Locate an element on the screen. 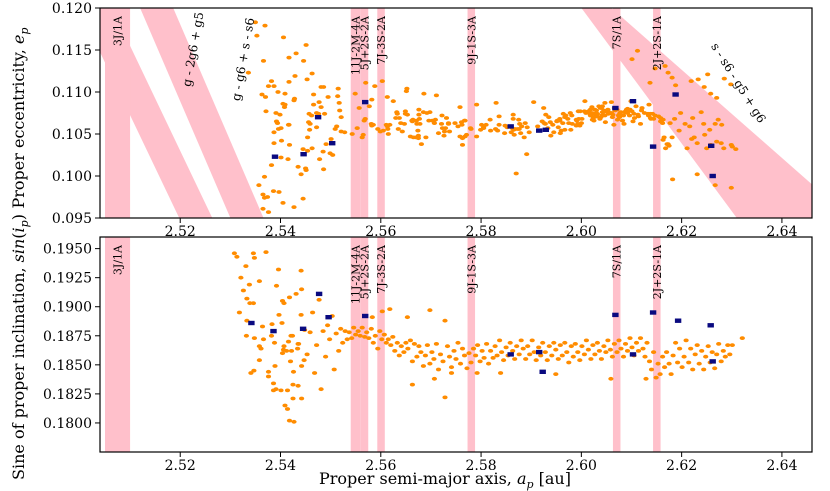 This screenshot has width=830, height=491. secular-label: g - g6 + s - s6 is located at coordinates (243, 59).